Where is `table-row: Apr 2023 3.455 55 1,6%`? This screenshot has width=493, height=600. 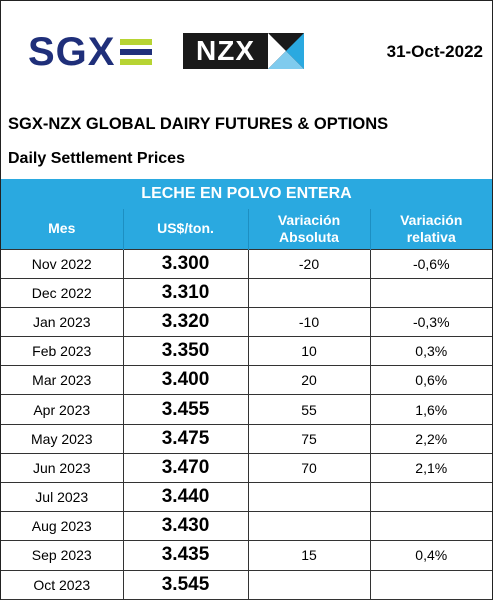 table-row: Apr 2023 3.455 55 1,6% is located at coordinates (246, 409).